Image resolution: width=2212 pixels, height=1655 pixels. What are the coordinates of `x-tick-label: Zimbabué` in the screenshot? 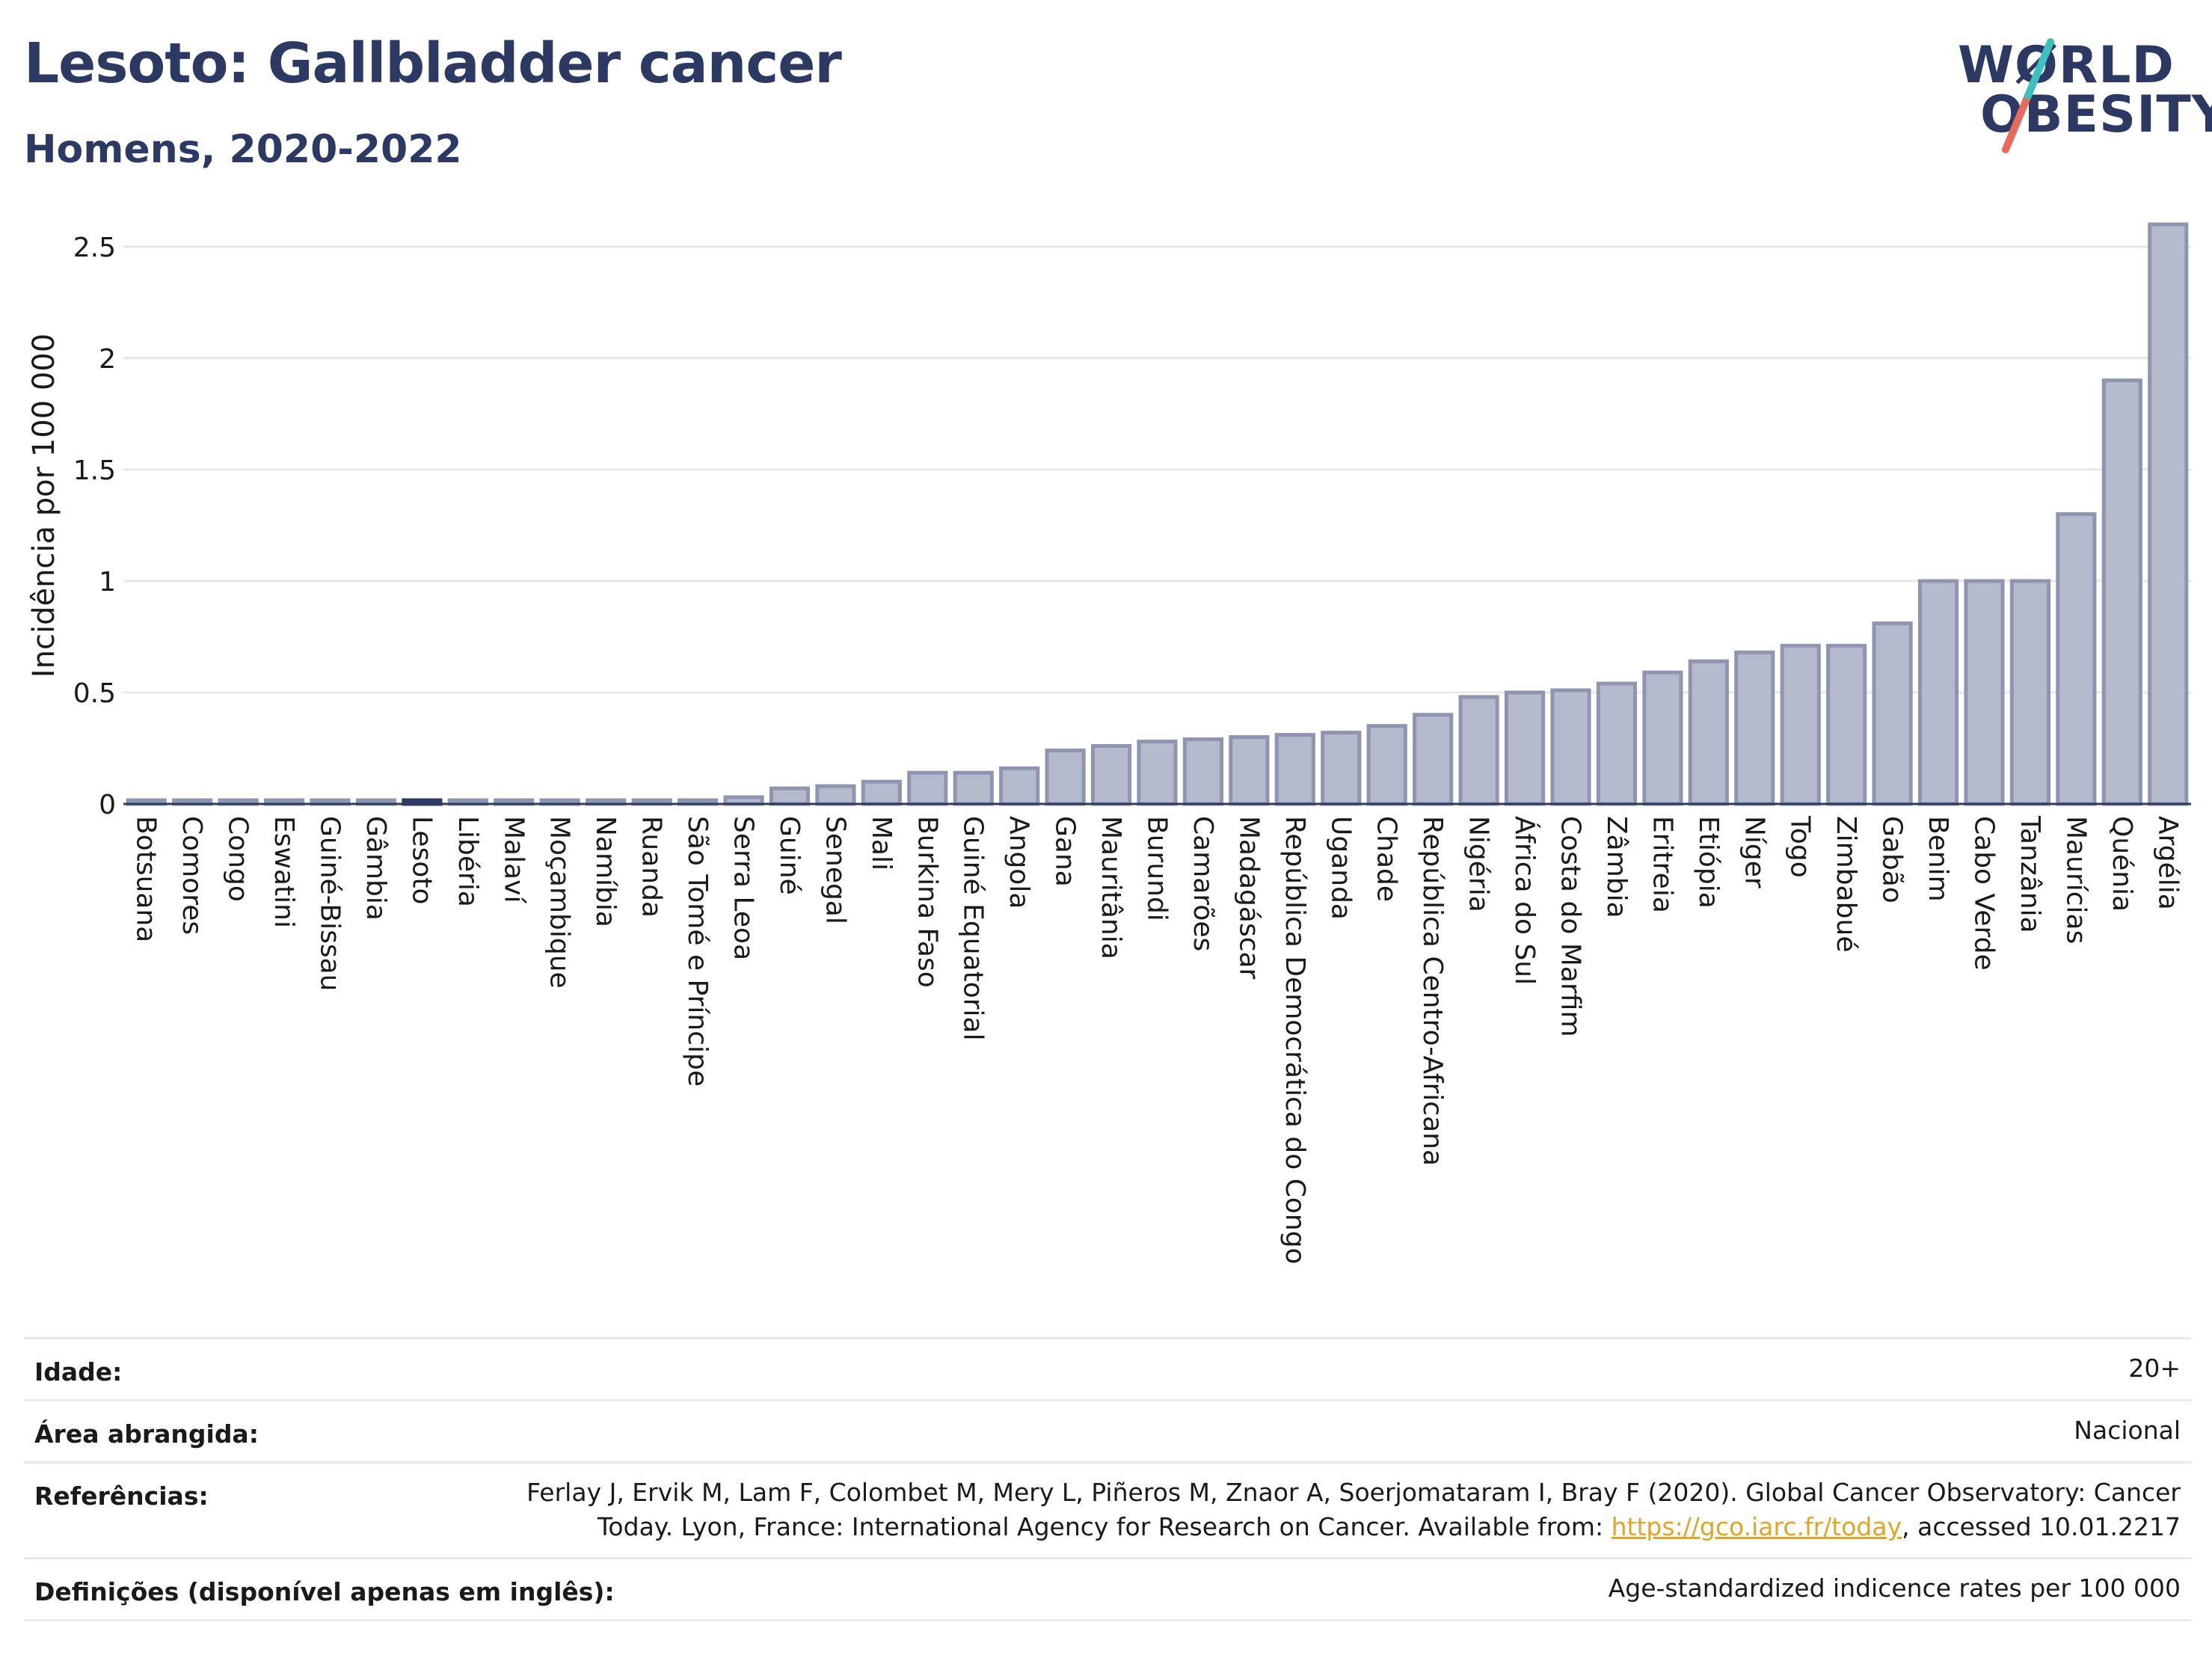 It's located at (1846, 884).